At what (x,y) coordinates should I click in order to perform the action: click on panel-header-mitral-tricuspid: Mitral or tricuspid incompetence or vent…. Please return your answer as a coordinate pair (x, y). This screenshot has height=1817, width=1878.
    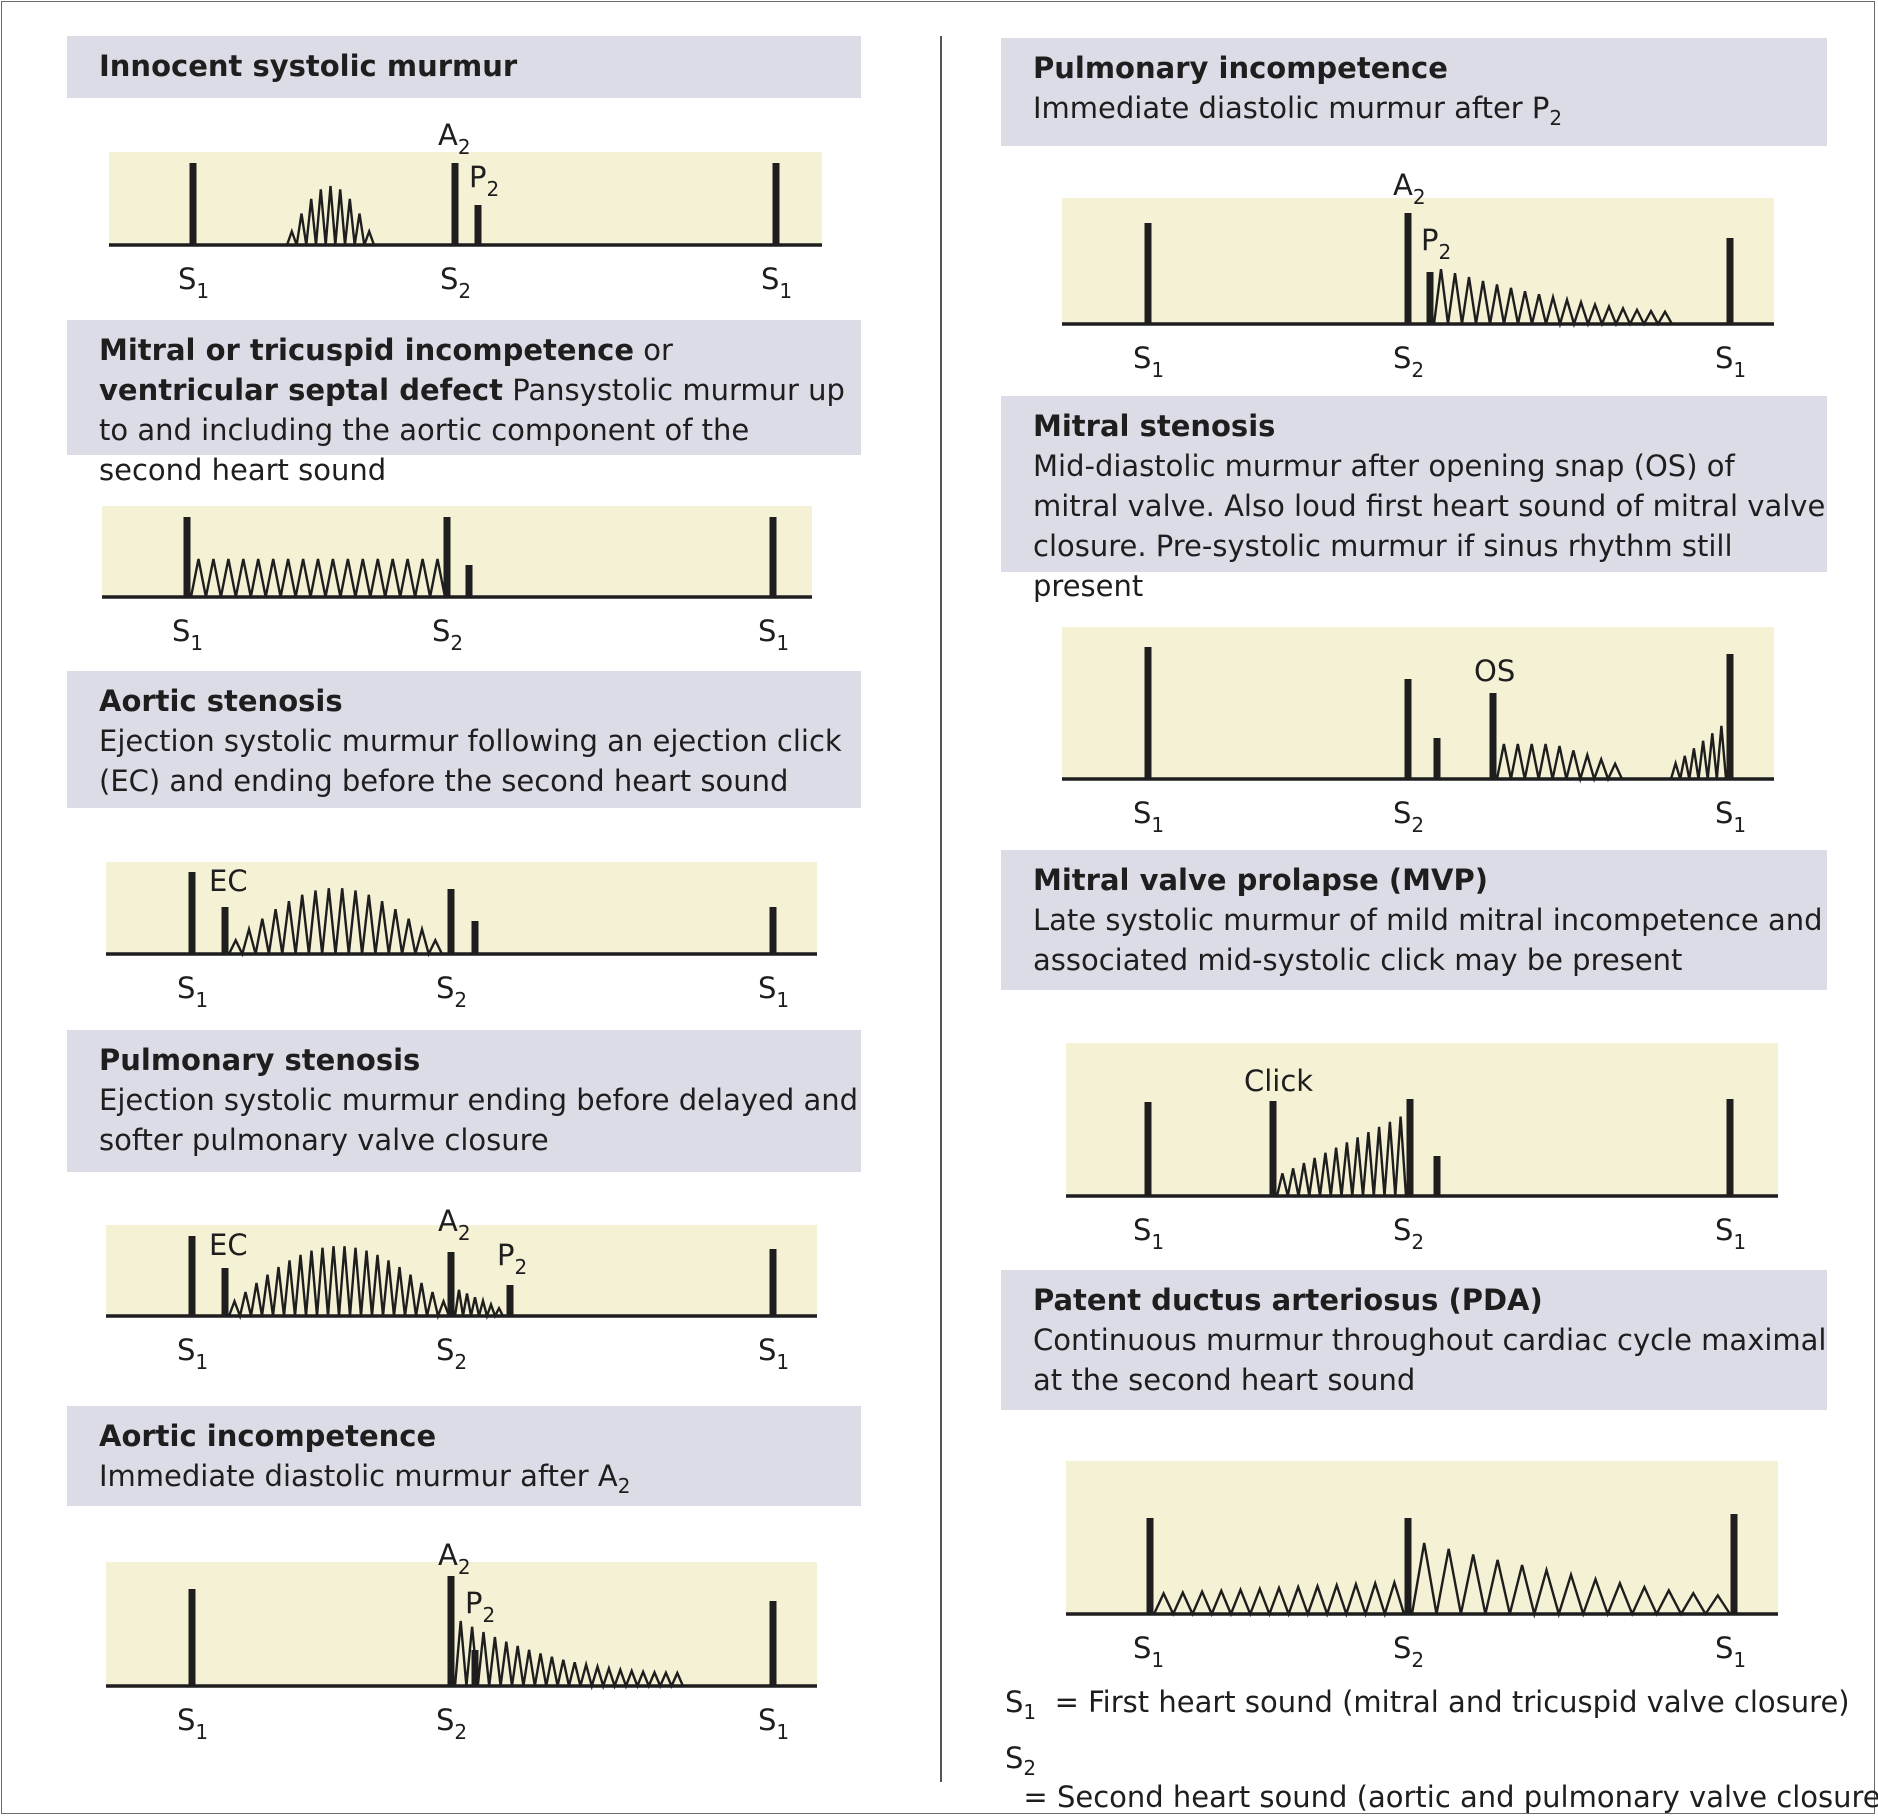
    Looking at the image, I should click on (464, 403).